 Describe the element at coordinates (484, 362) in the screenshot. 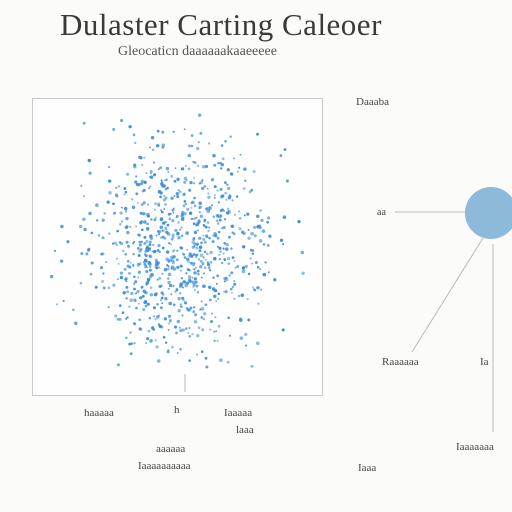

I see `label-right-lower-right: Ia` at that location.